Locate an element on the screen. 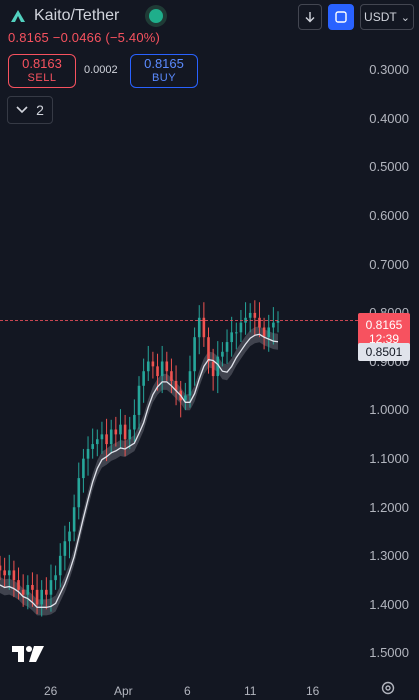 Image resolution: width=419 pixels, height=700 pixels. arrow-down-icon is located at coordinates (310, 17).